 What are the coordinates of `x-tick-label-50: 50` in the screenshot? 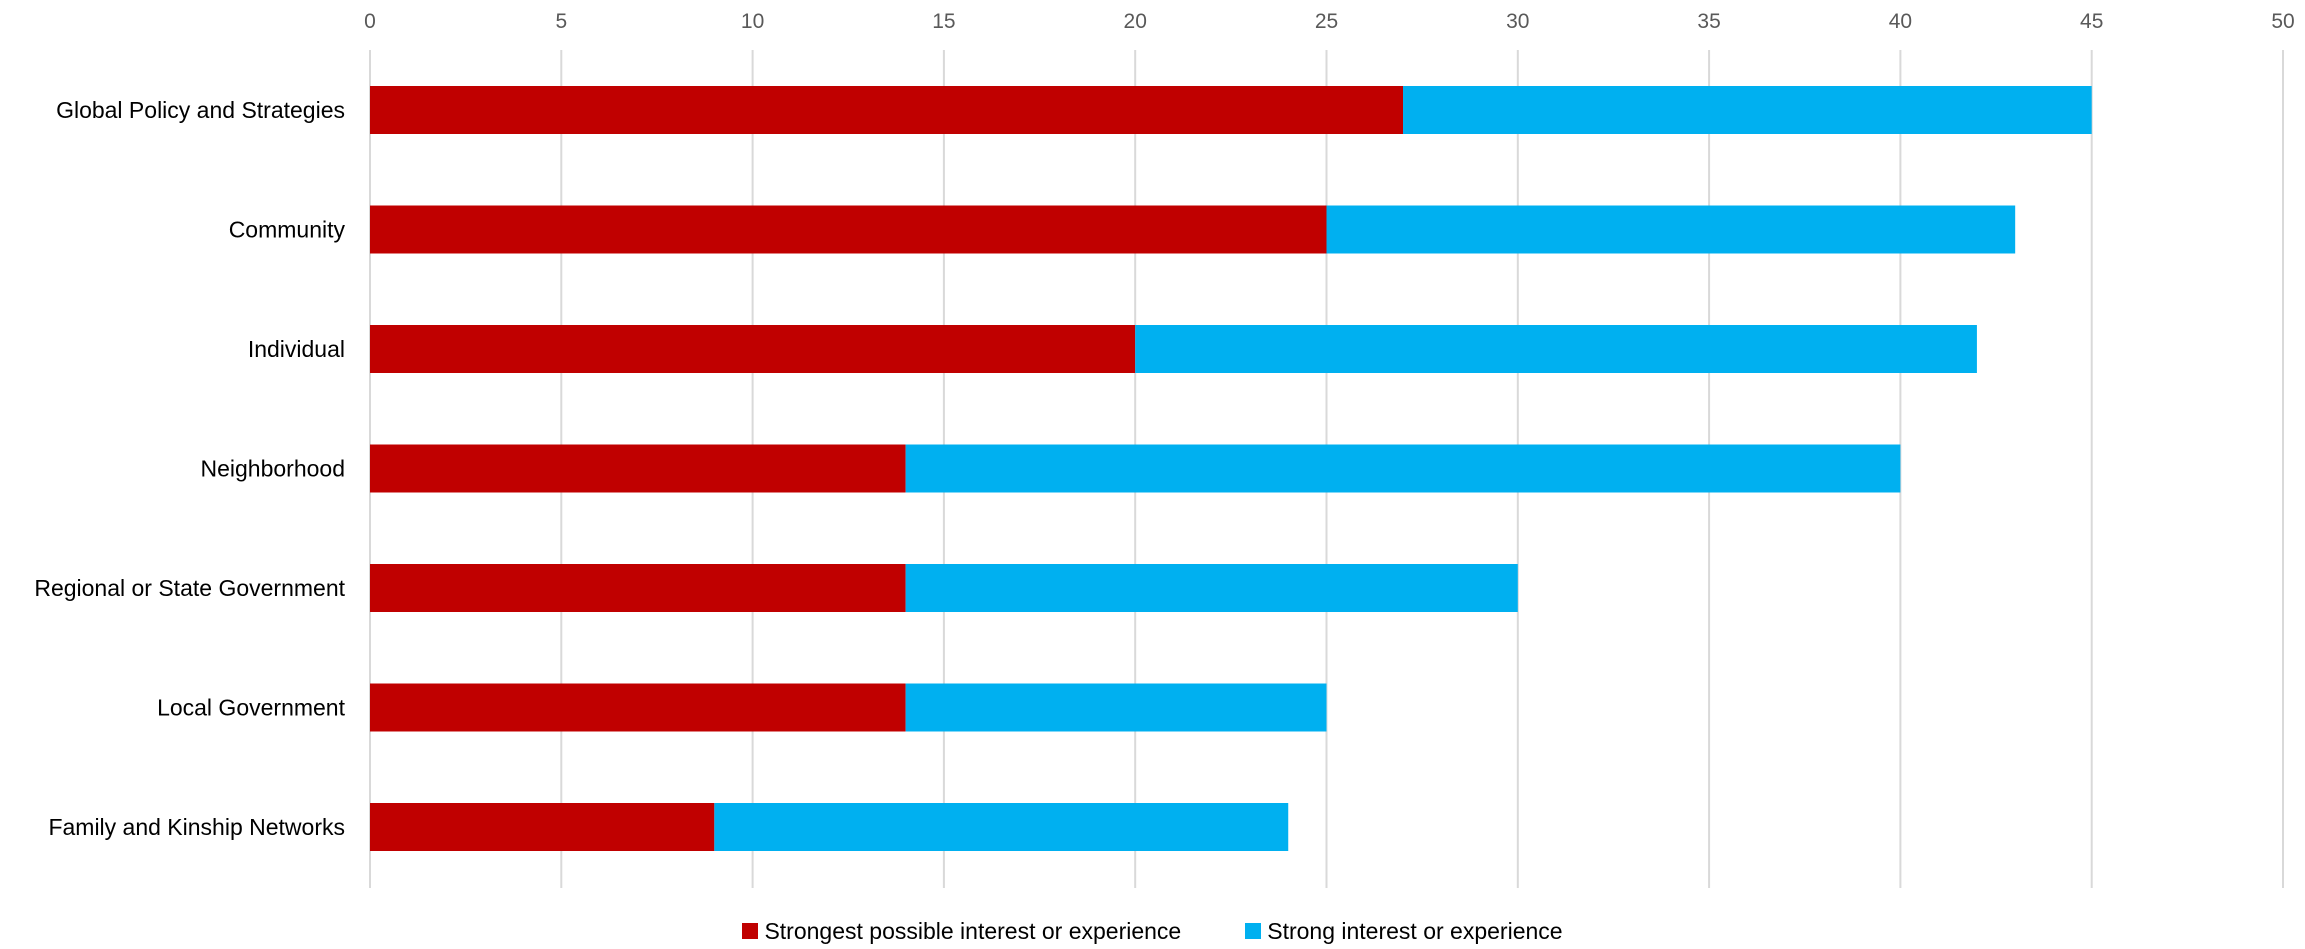 It's located at (2282, 21).